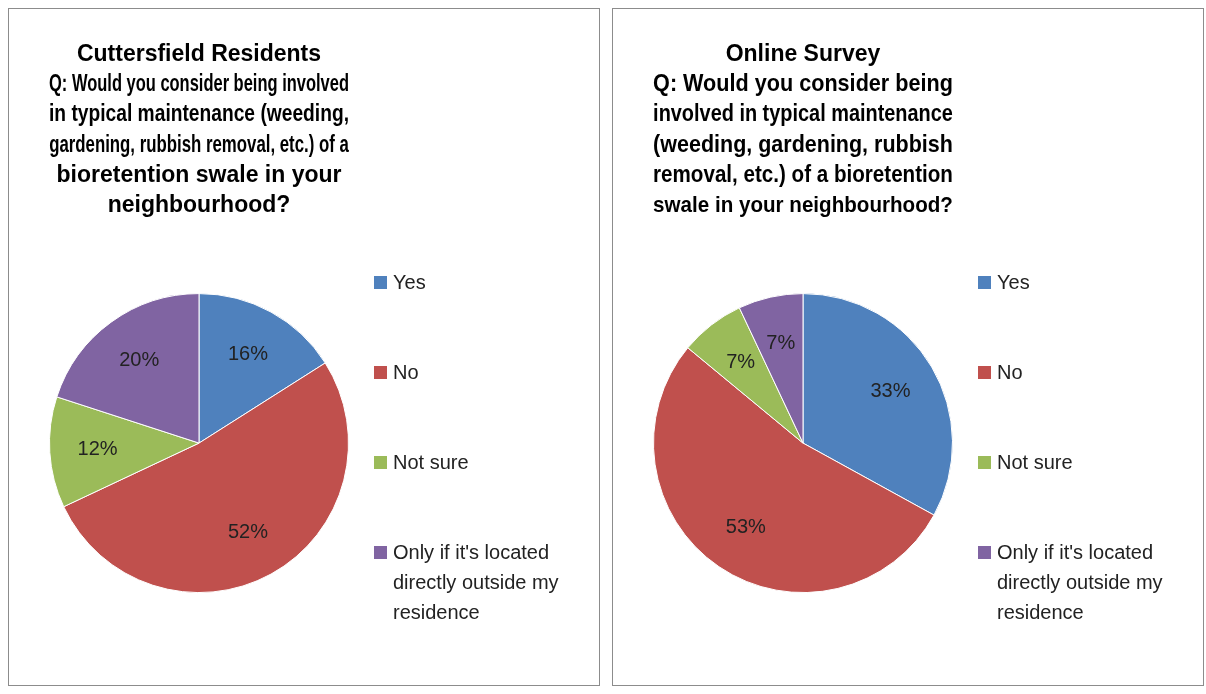 This screenshot has height=694, width=1206. Describe the element at coordinates (248, 352) in the screenshot. I see `data-label: 16%` at that location.